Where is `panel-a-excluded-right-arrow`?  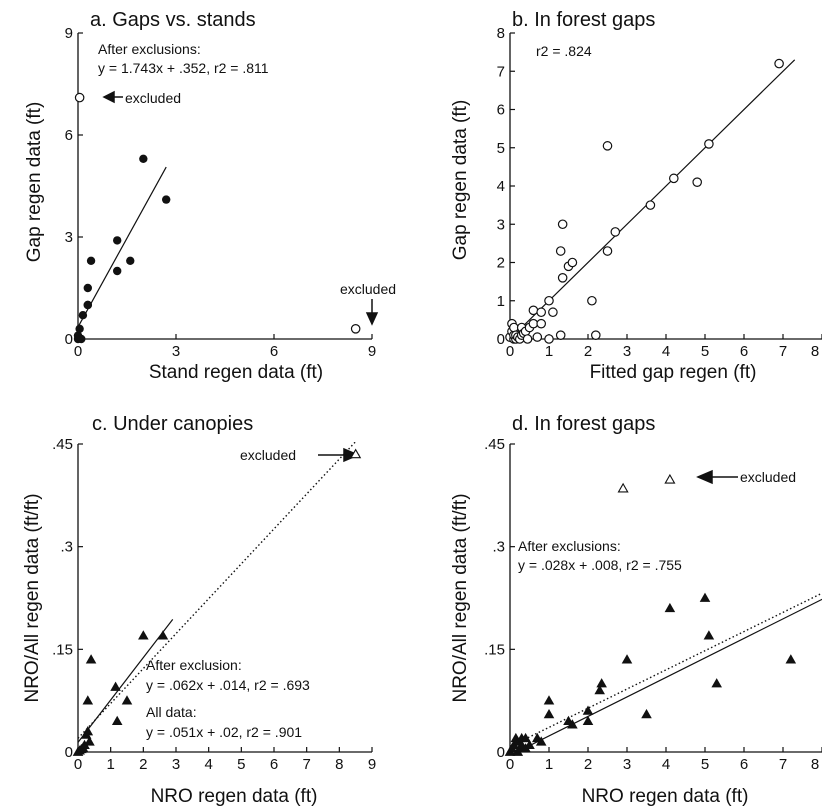 panel-a-excluded-right-arrow is located at coordinates (372, 312).